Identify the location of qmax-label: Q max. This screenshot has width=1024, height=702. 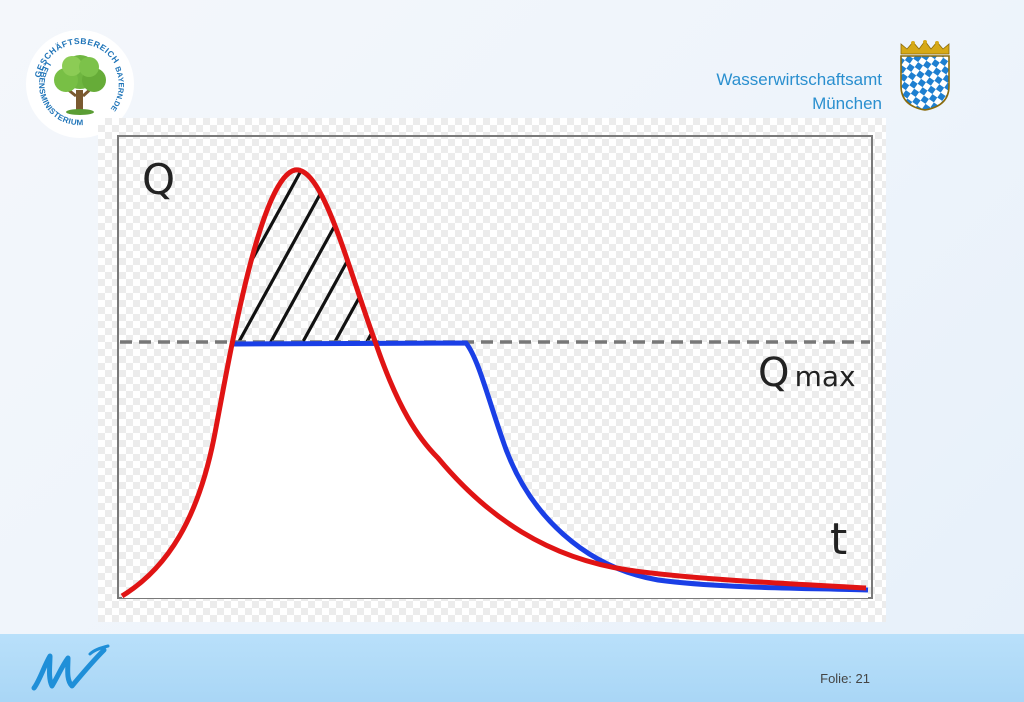
(807, 373).